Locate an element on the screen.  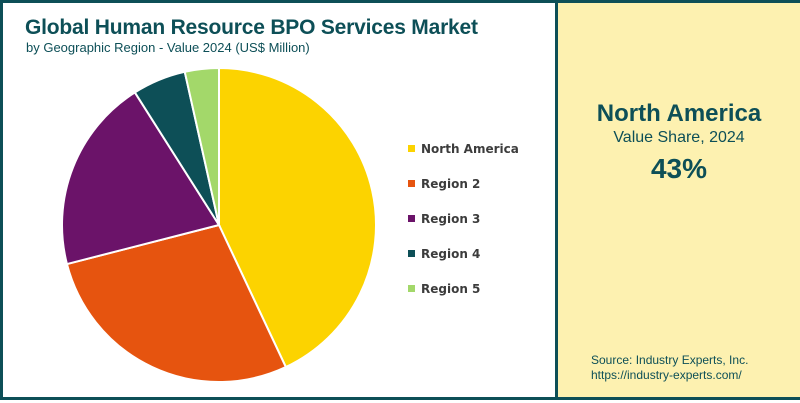
legend-item: Region 5 is located at coordinates (463, 288).